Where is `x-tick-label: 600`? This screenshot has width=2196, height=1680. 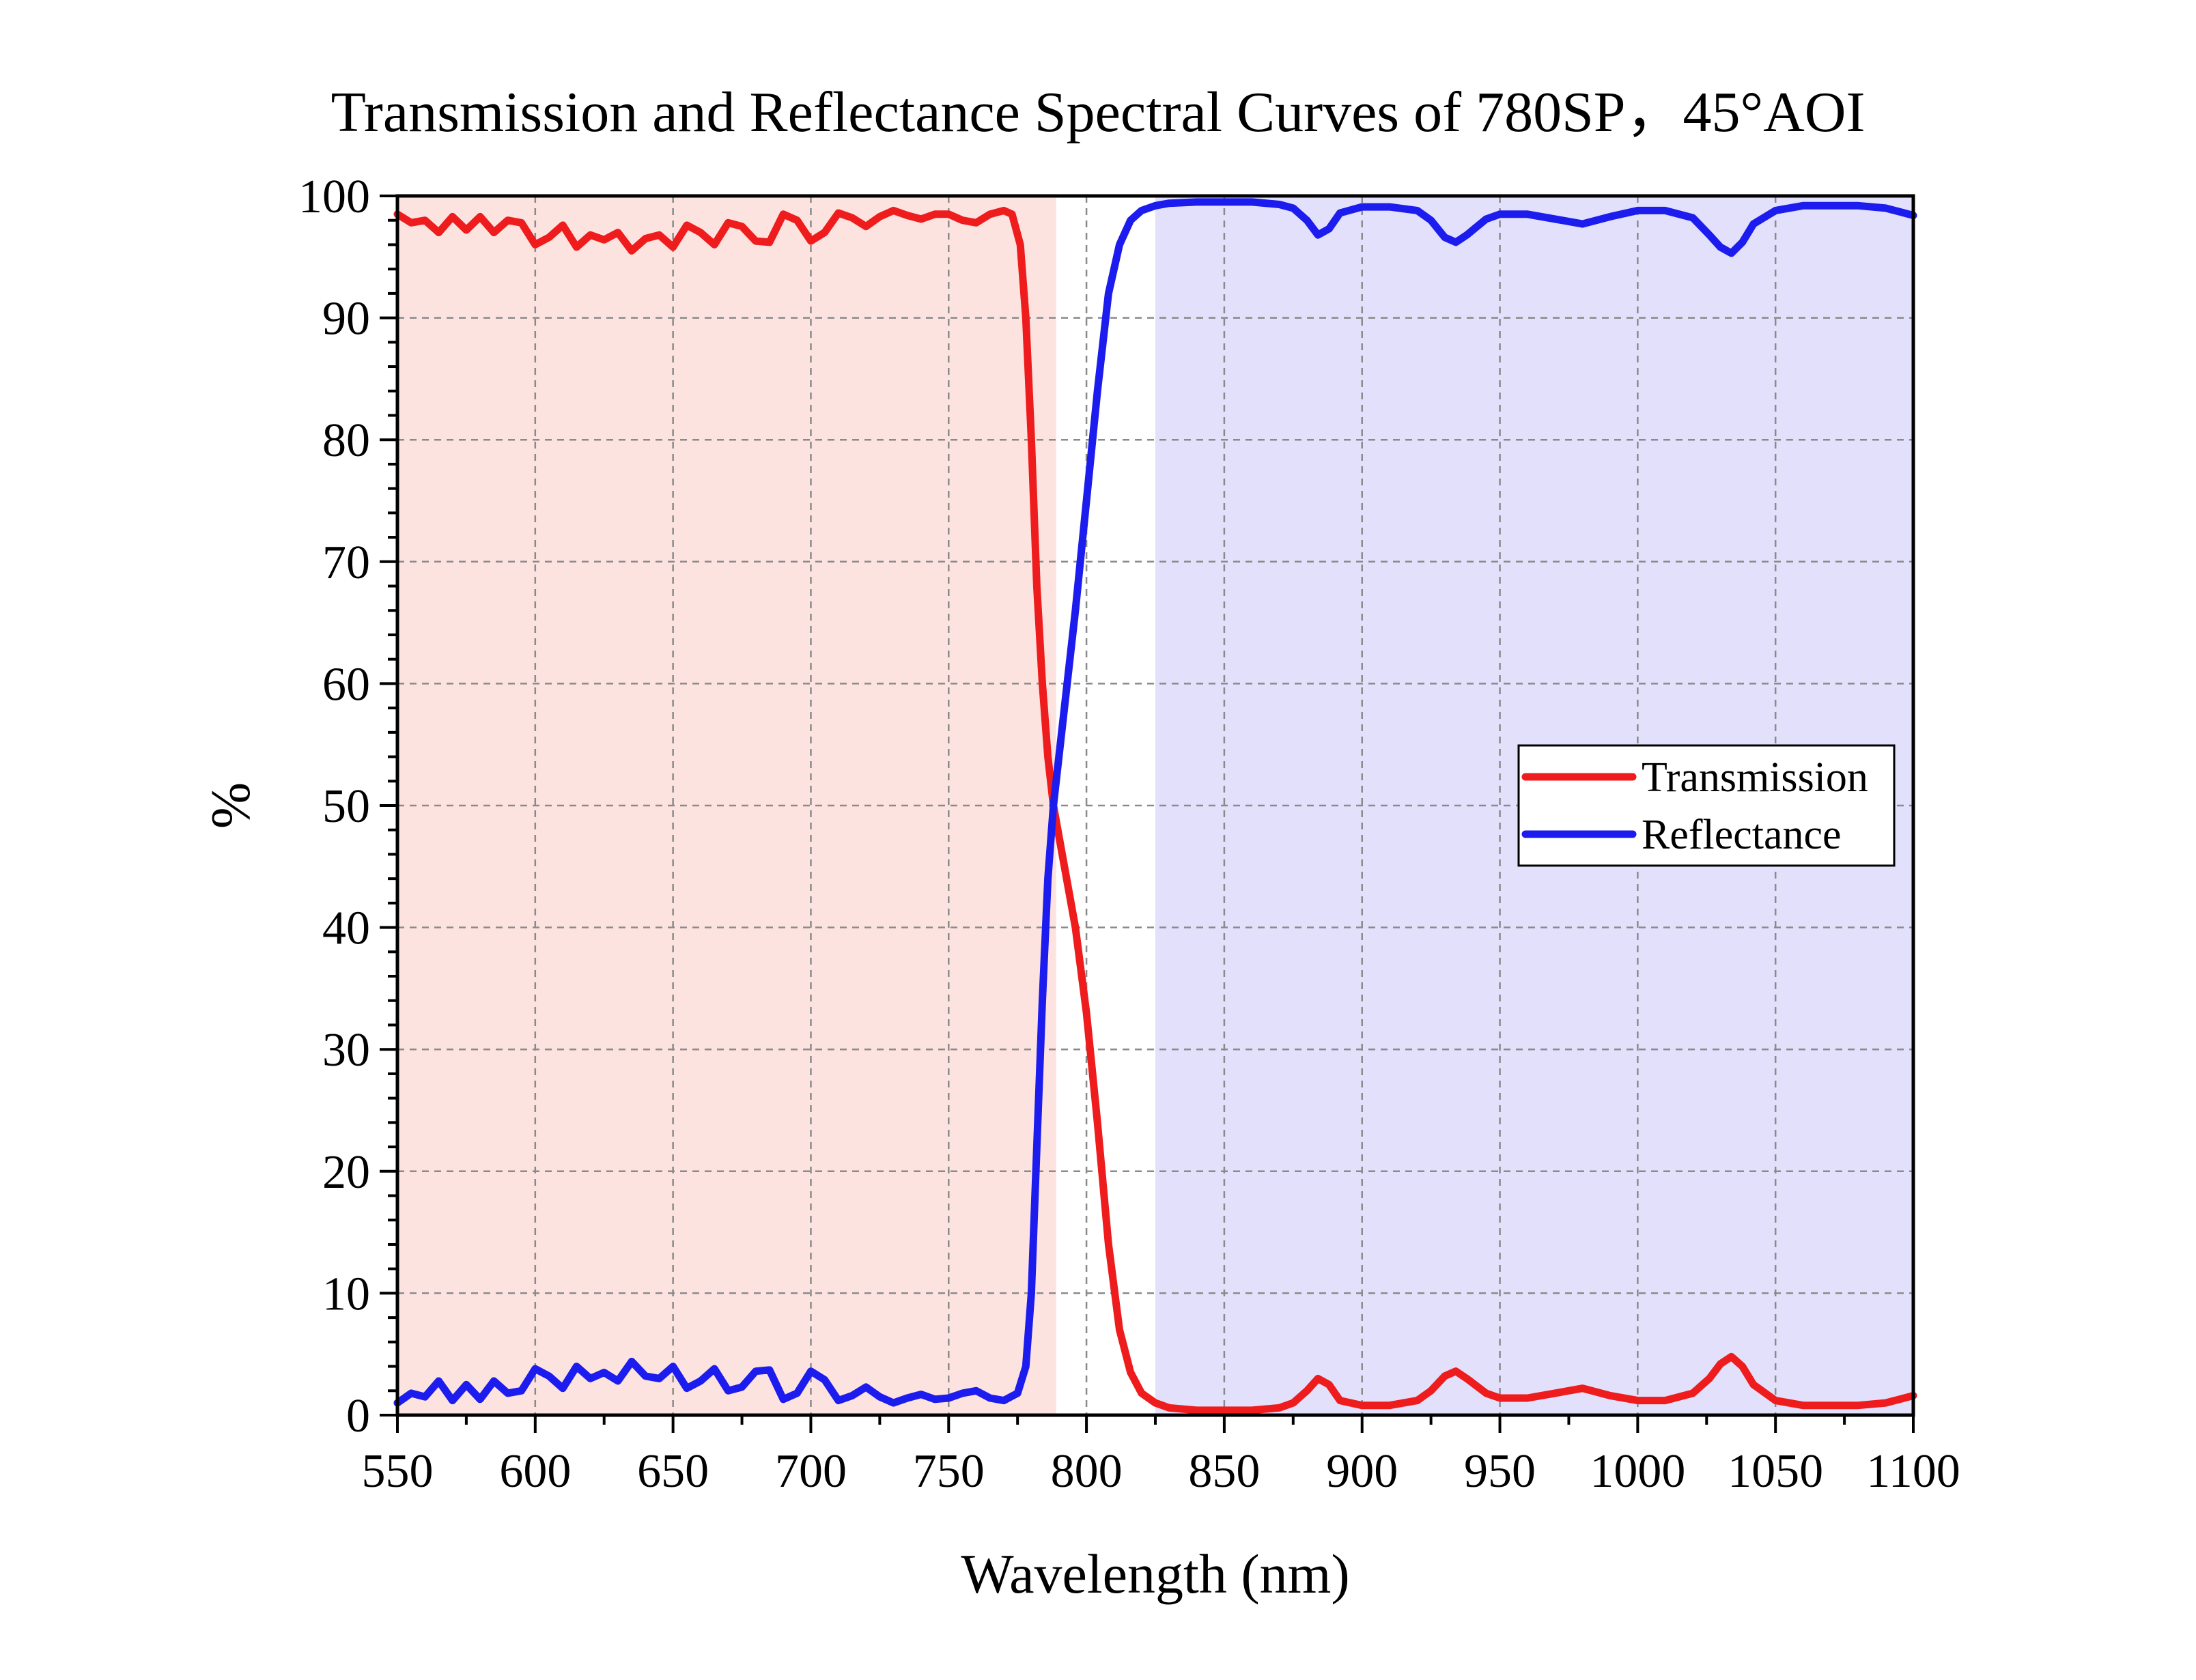
x-tick-label: 600 is located at coordinates (535, 1471).